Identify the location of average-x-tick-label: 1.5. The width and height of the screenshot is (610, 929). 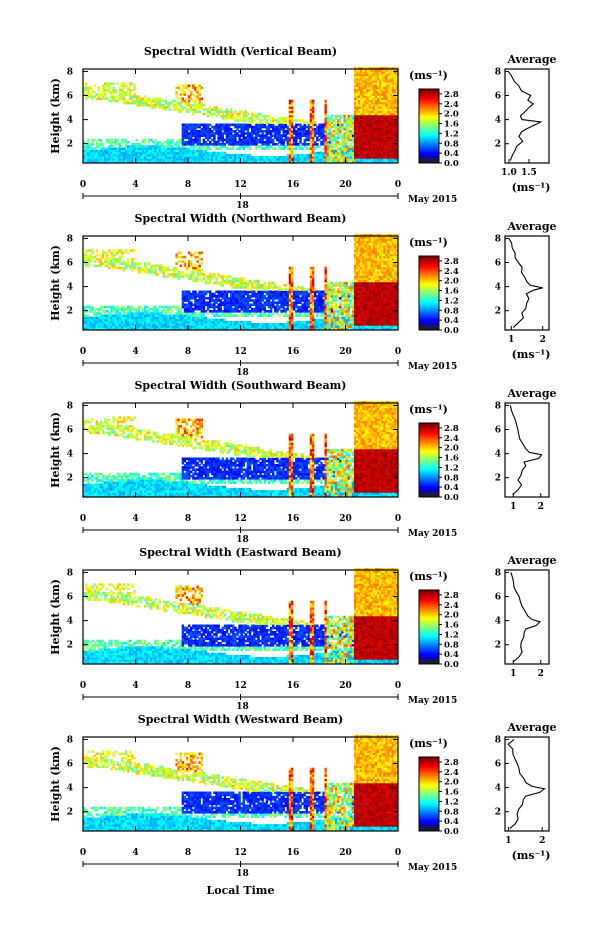
(529, 173).